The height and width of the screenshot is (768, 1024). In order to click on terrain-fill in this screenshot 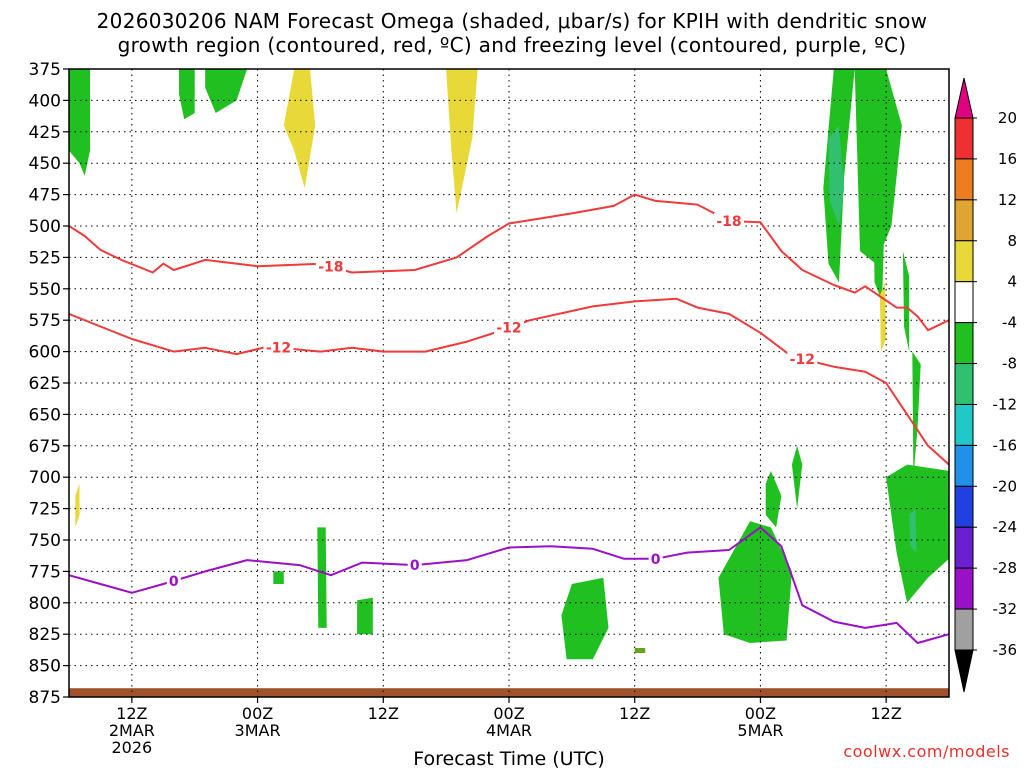, I will do `click(509, 692)`.